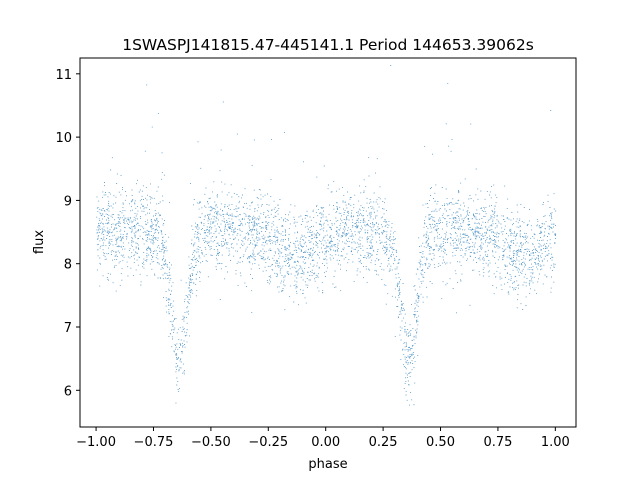 The width and height of the screenshot is (640, 480). What do you see at coordinates (383, 442) in the screenshot?
I see `x-tick-label: 0.25` at bounding box center [383, 442].